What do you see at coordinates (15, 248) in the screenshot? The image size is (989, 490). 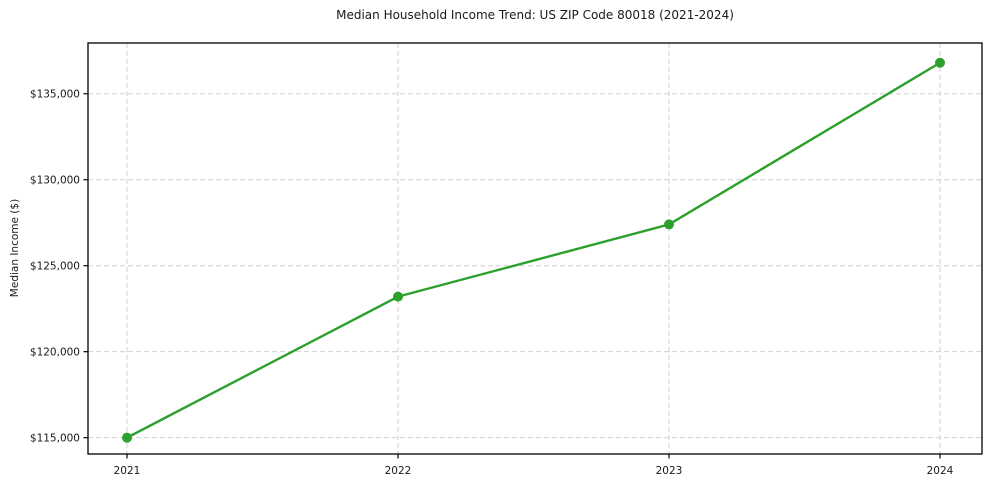 I see `y-axis-label: Median Income ($)` at bounding box center [15, 248].